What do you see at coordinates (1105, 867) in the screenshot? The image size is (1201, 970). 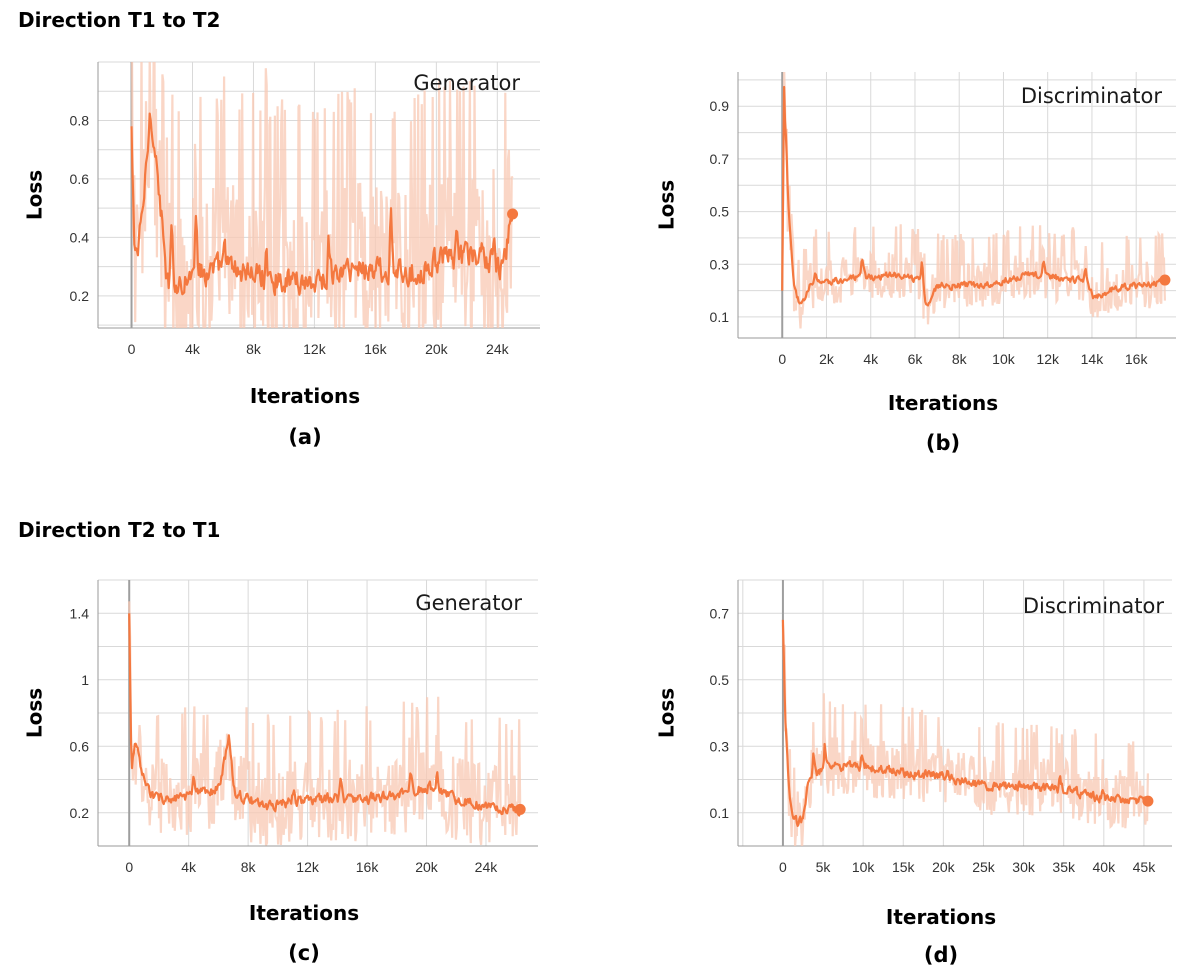 I see `x-tick-label: 40k` at bounding box center [1105, 867].